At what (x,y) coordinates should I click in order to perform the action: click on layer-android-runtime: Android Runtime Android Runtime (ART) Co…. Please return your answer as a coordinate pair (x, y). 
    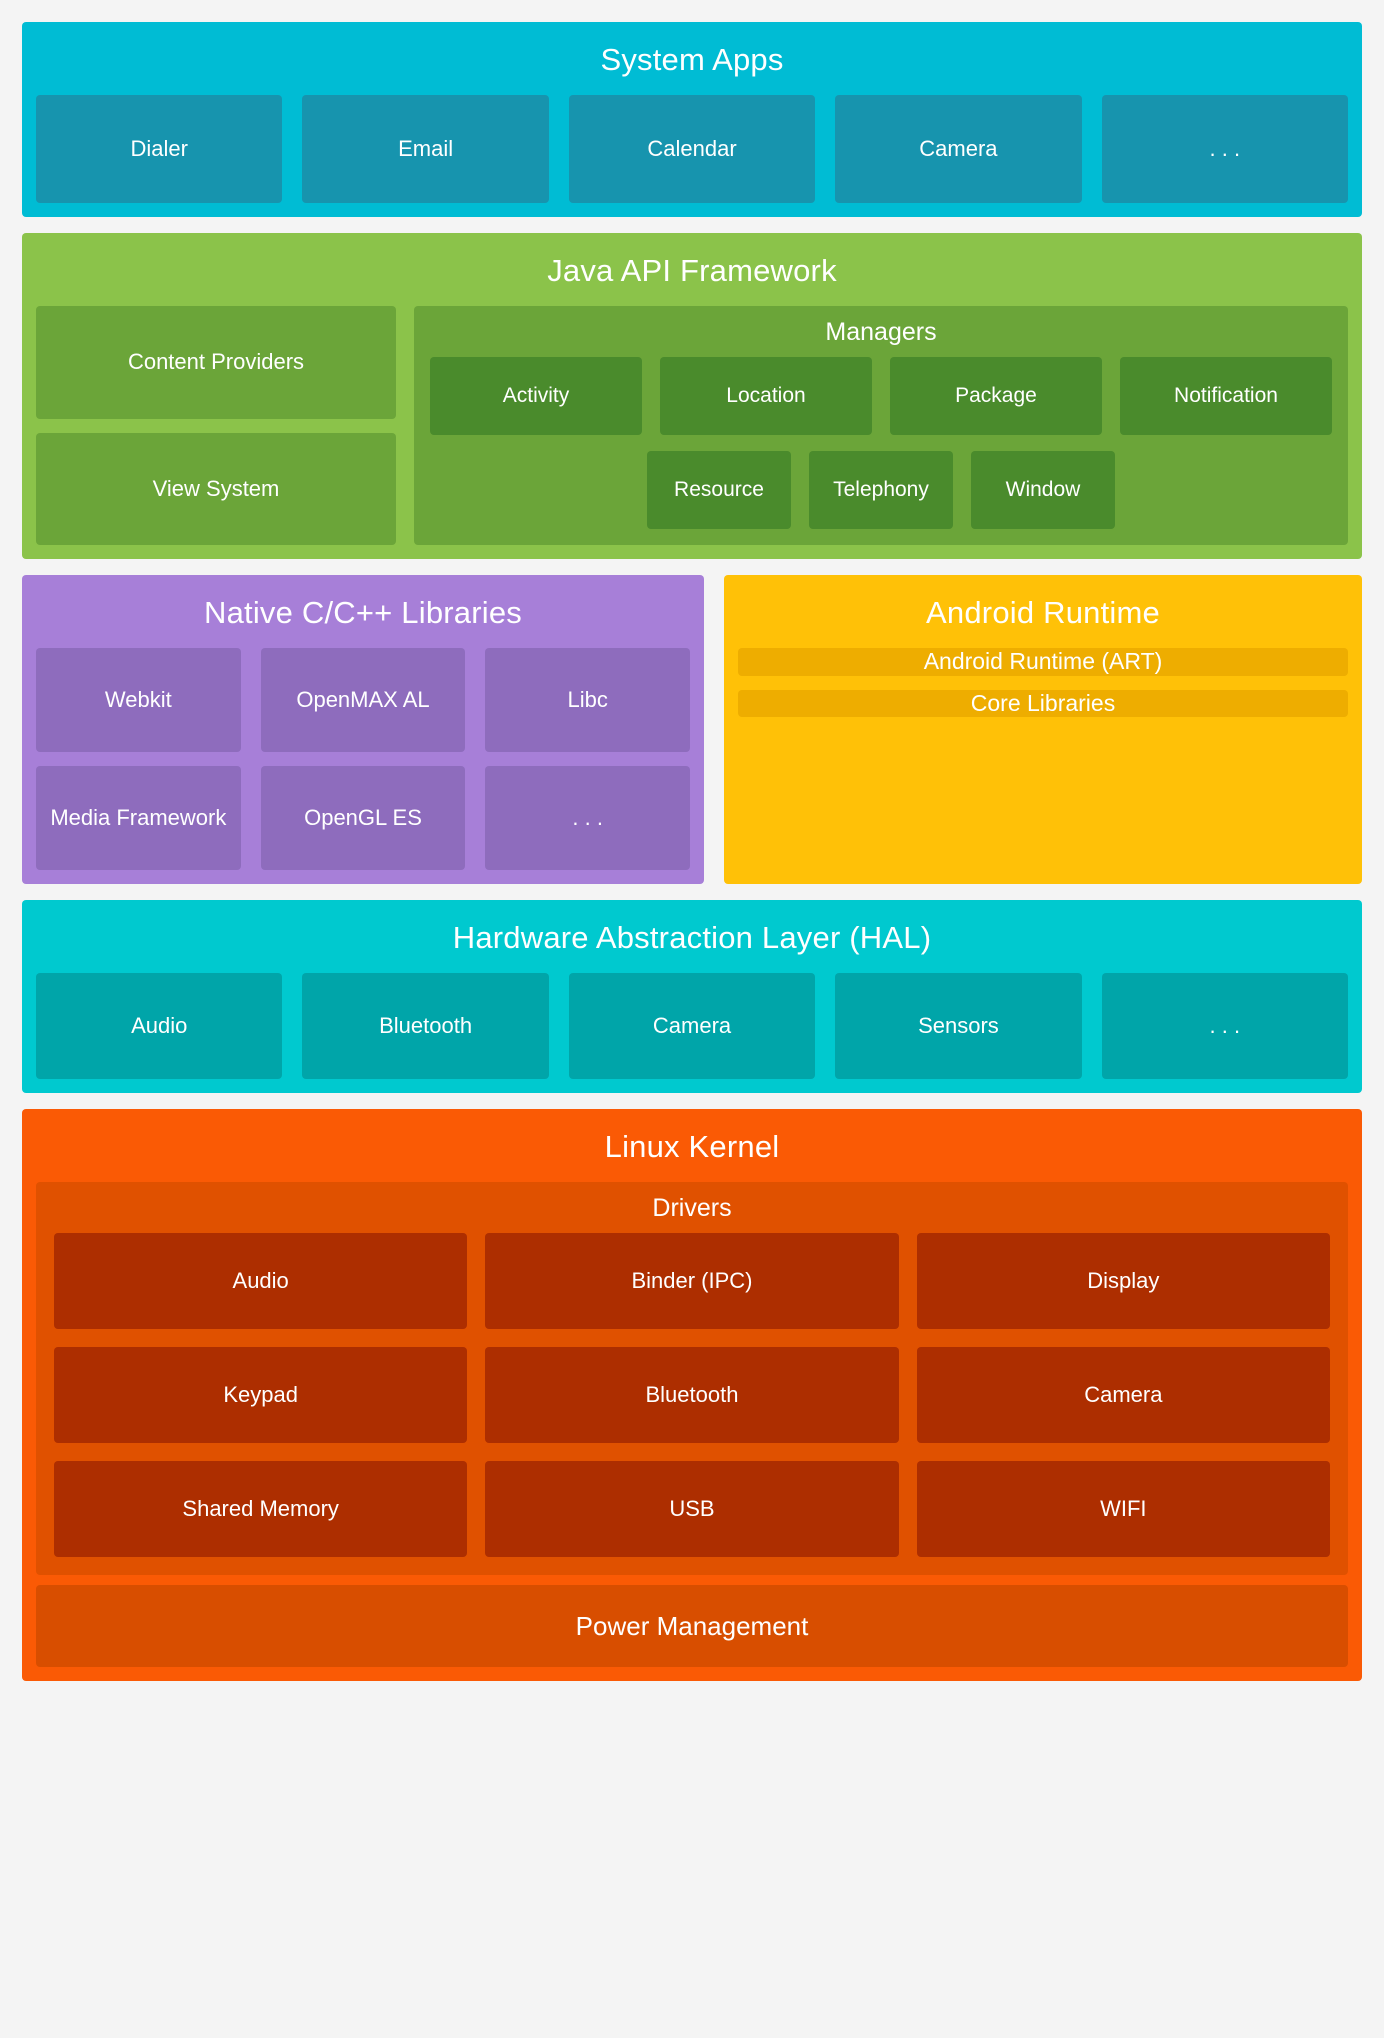
    Looking at the image, I should click on (1043, 729).